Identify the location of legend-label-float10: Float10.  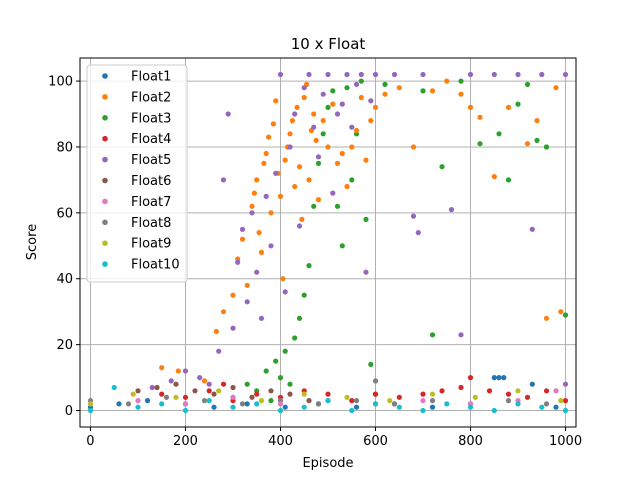
(155, 265).